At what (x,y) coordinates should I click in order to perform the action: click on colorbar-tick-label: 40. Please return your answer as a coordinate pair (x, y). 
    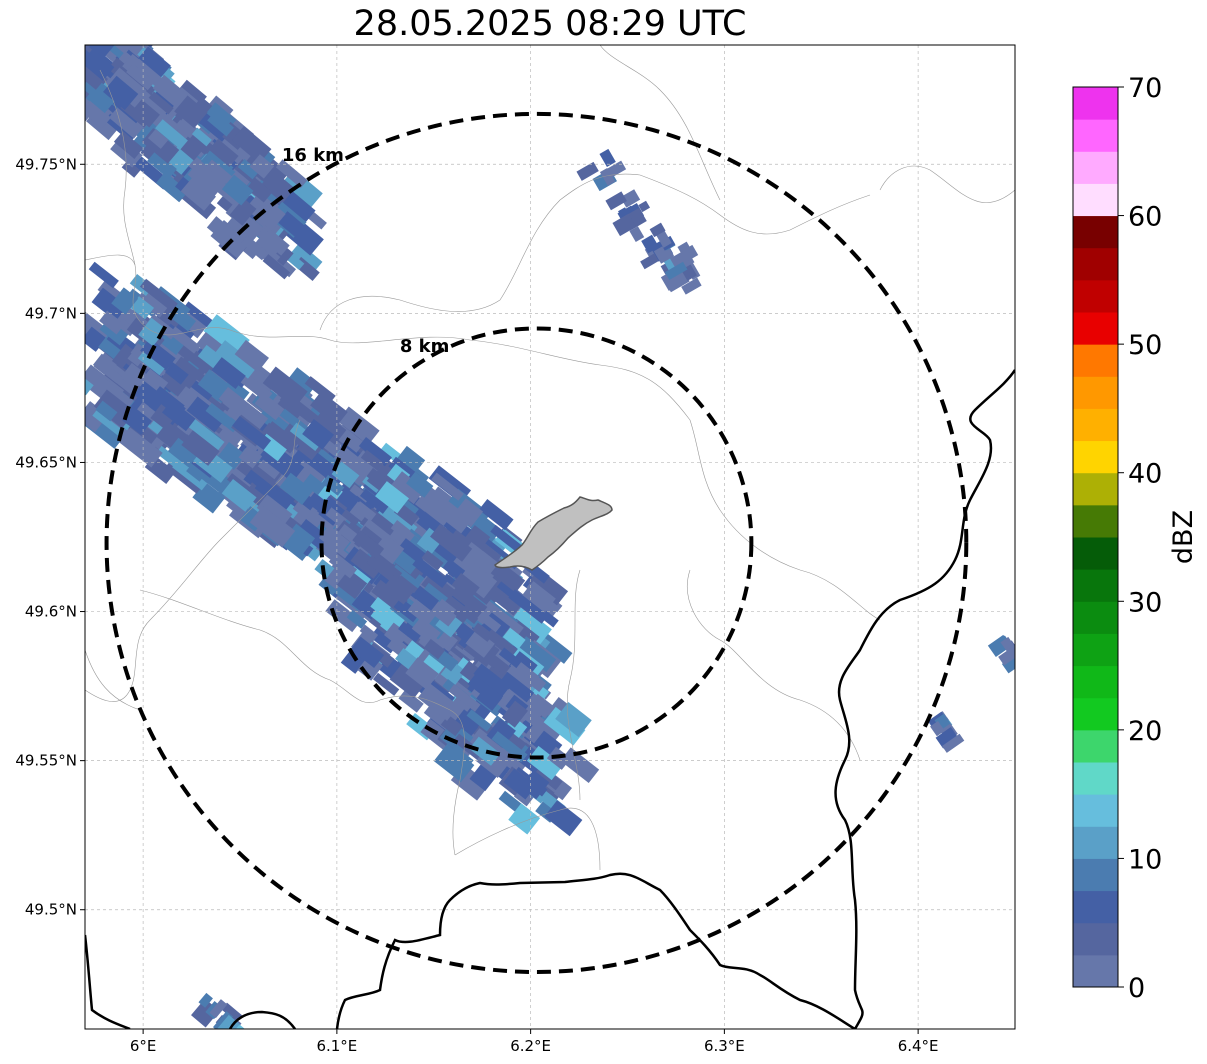
    Looking at the image, I should click on (1145, 474).